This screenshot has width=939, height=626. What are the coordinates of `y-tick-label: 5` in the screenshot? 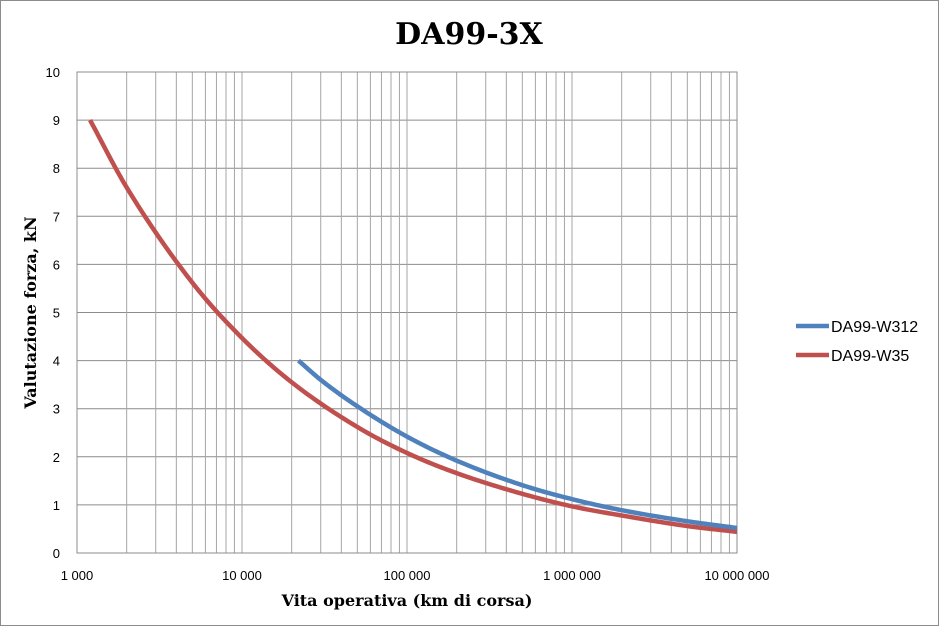 It's located at (56, 313).